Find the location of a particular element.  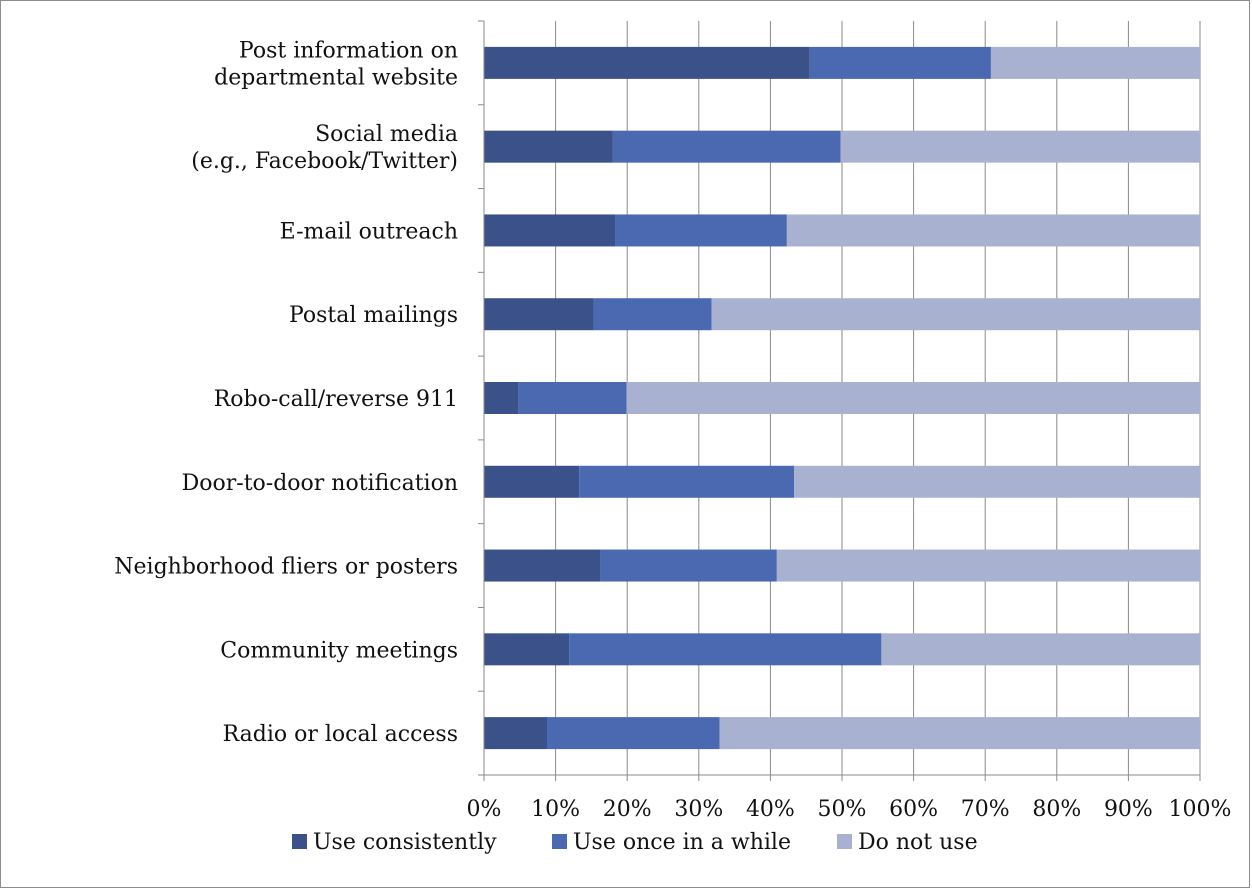

category-label: Radio or local access is located at coordinates (340, 734).